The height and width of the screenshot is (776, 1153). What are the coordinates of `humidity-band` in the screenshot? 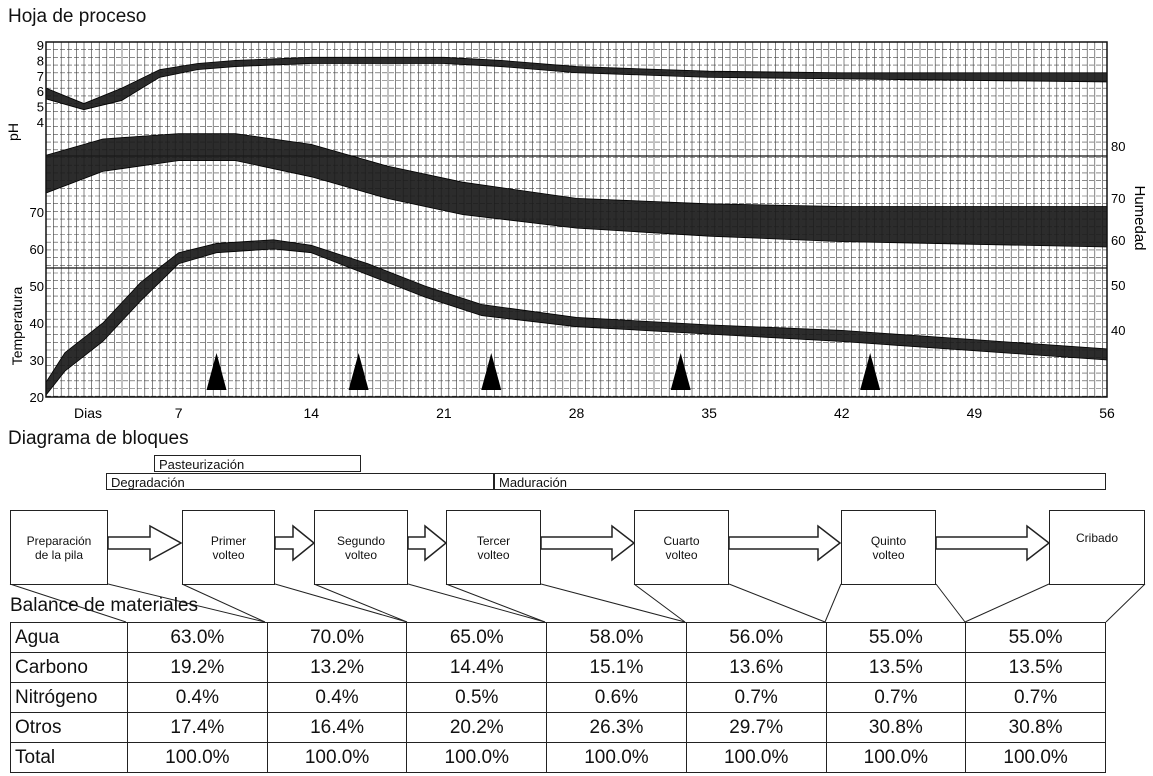 It's located at (576, 190).